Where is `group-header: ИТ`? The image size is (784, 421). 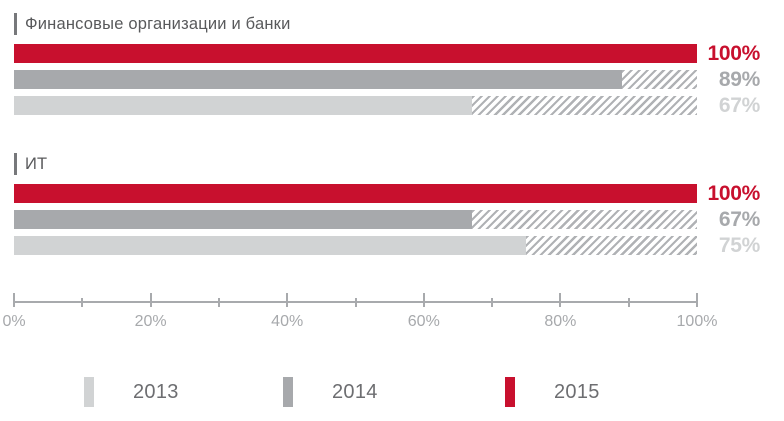 group-header: ИТ is located at coordinates (387, 164).